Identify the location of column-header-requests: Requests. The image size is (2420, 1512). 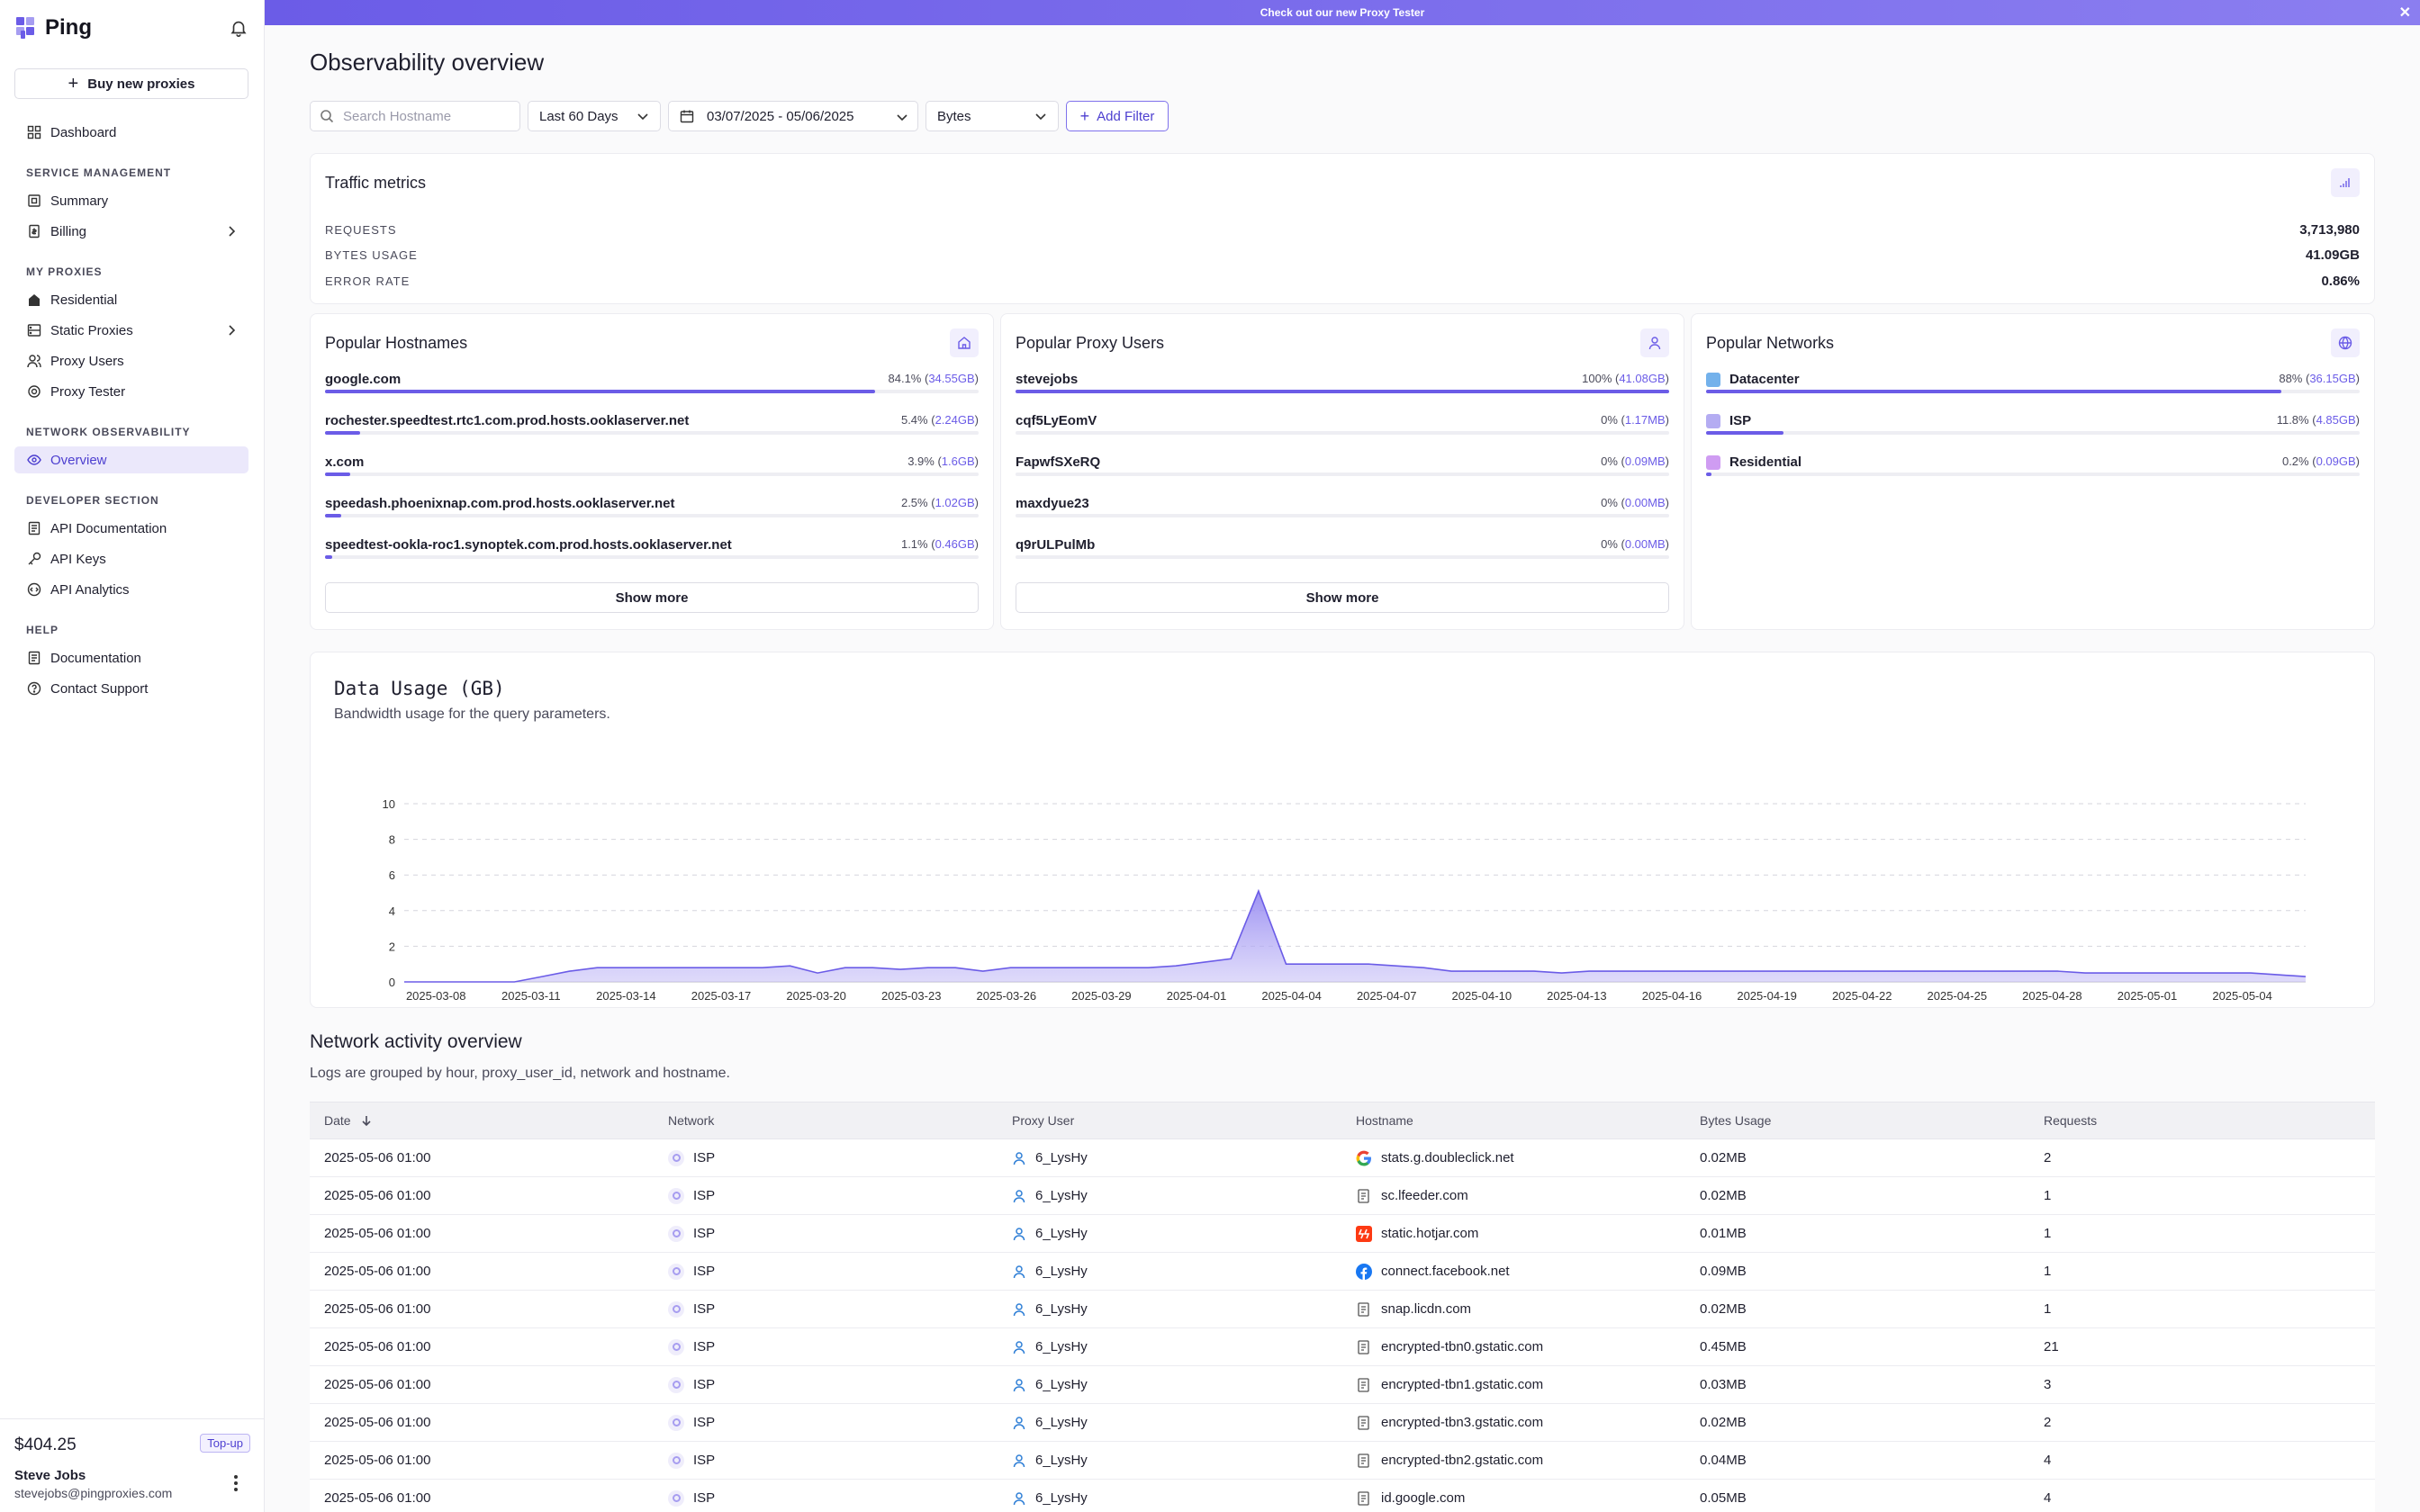
(2071, 1120).